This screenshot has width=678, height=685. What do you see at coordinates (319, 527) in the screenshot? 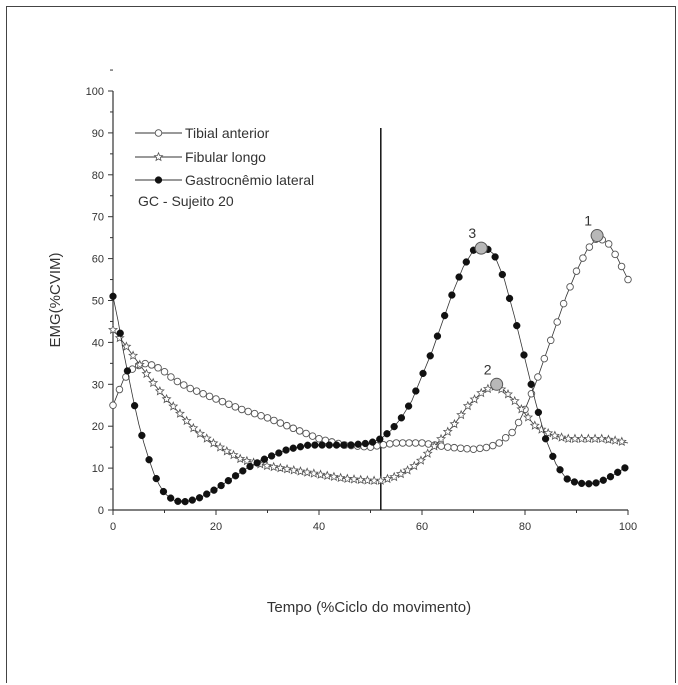
I see `x-tick-label: 40` at bounding box center [319, 527].